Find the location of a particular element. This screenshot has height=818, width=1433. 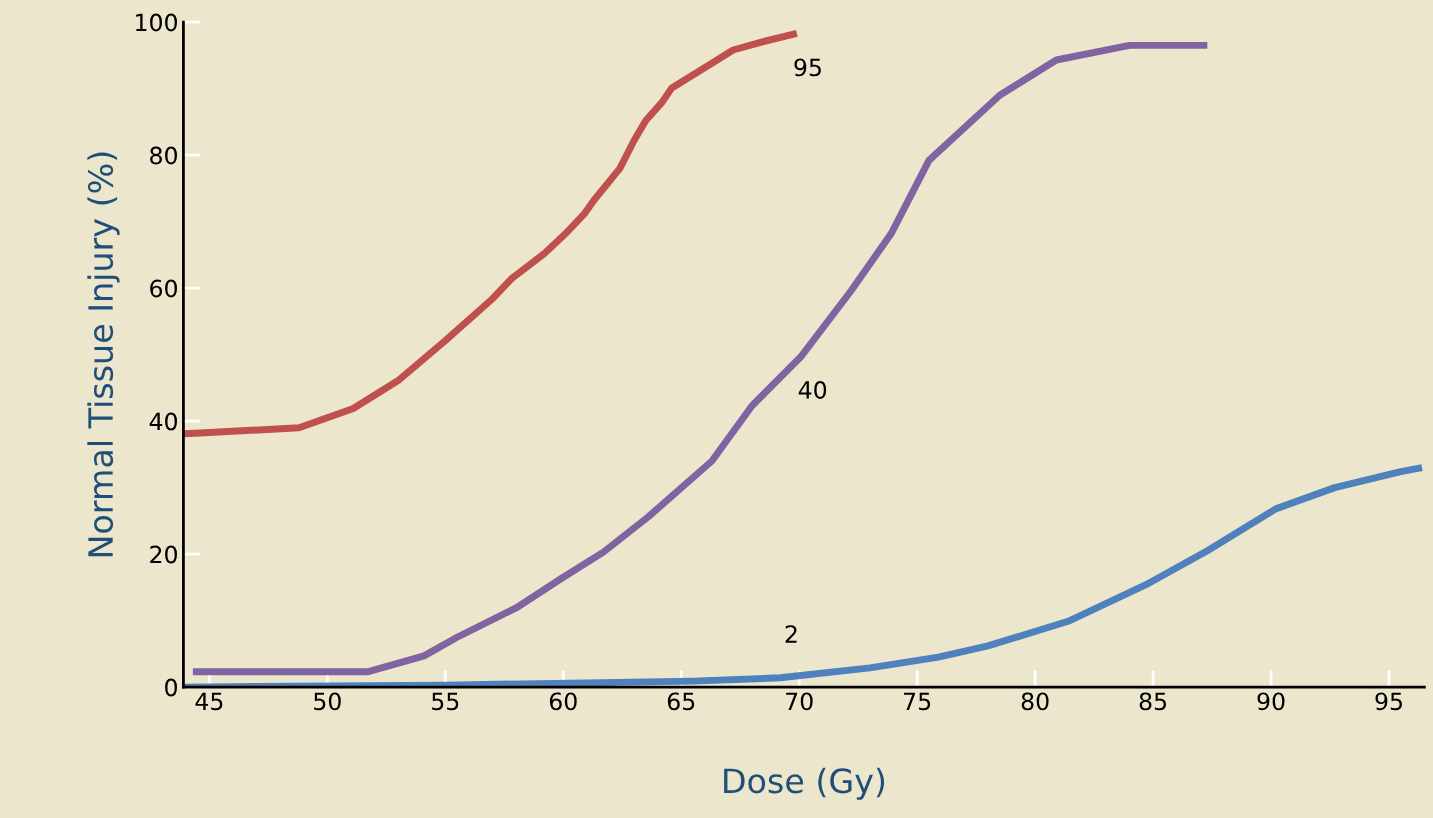

x-tick-label: 90 is located at coordinates (1271, 701).